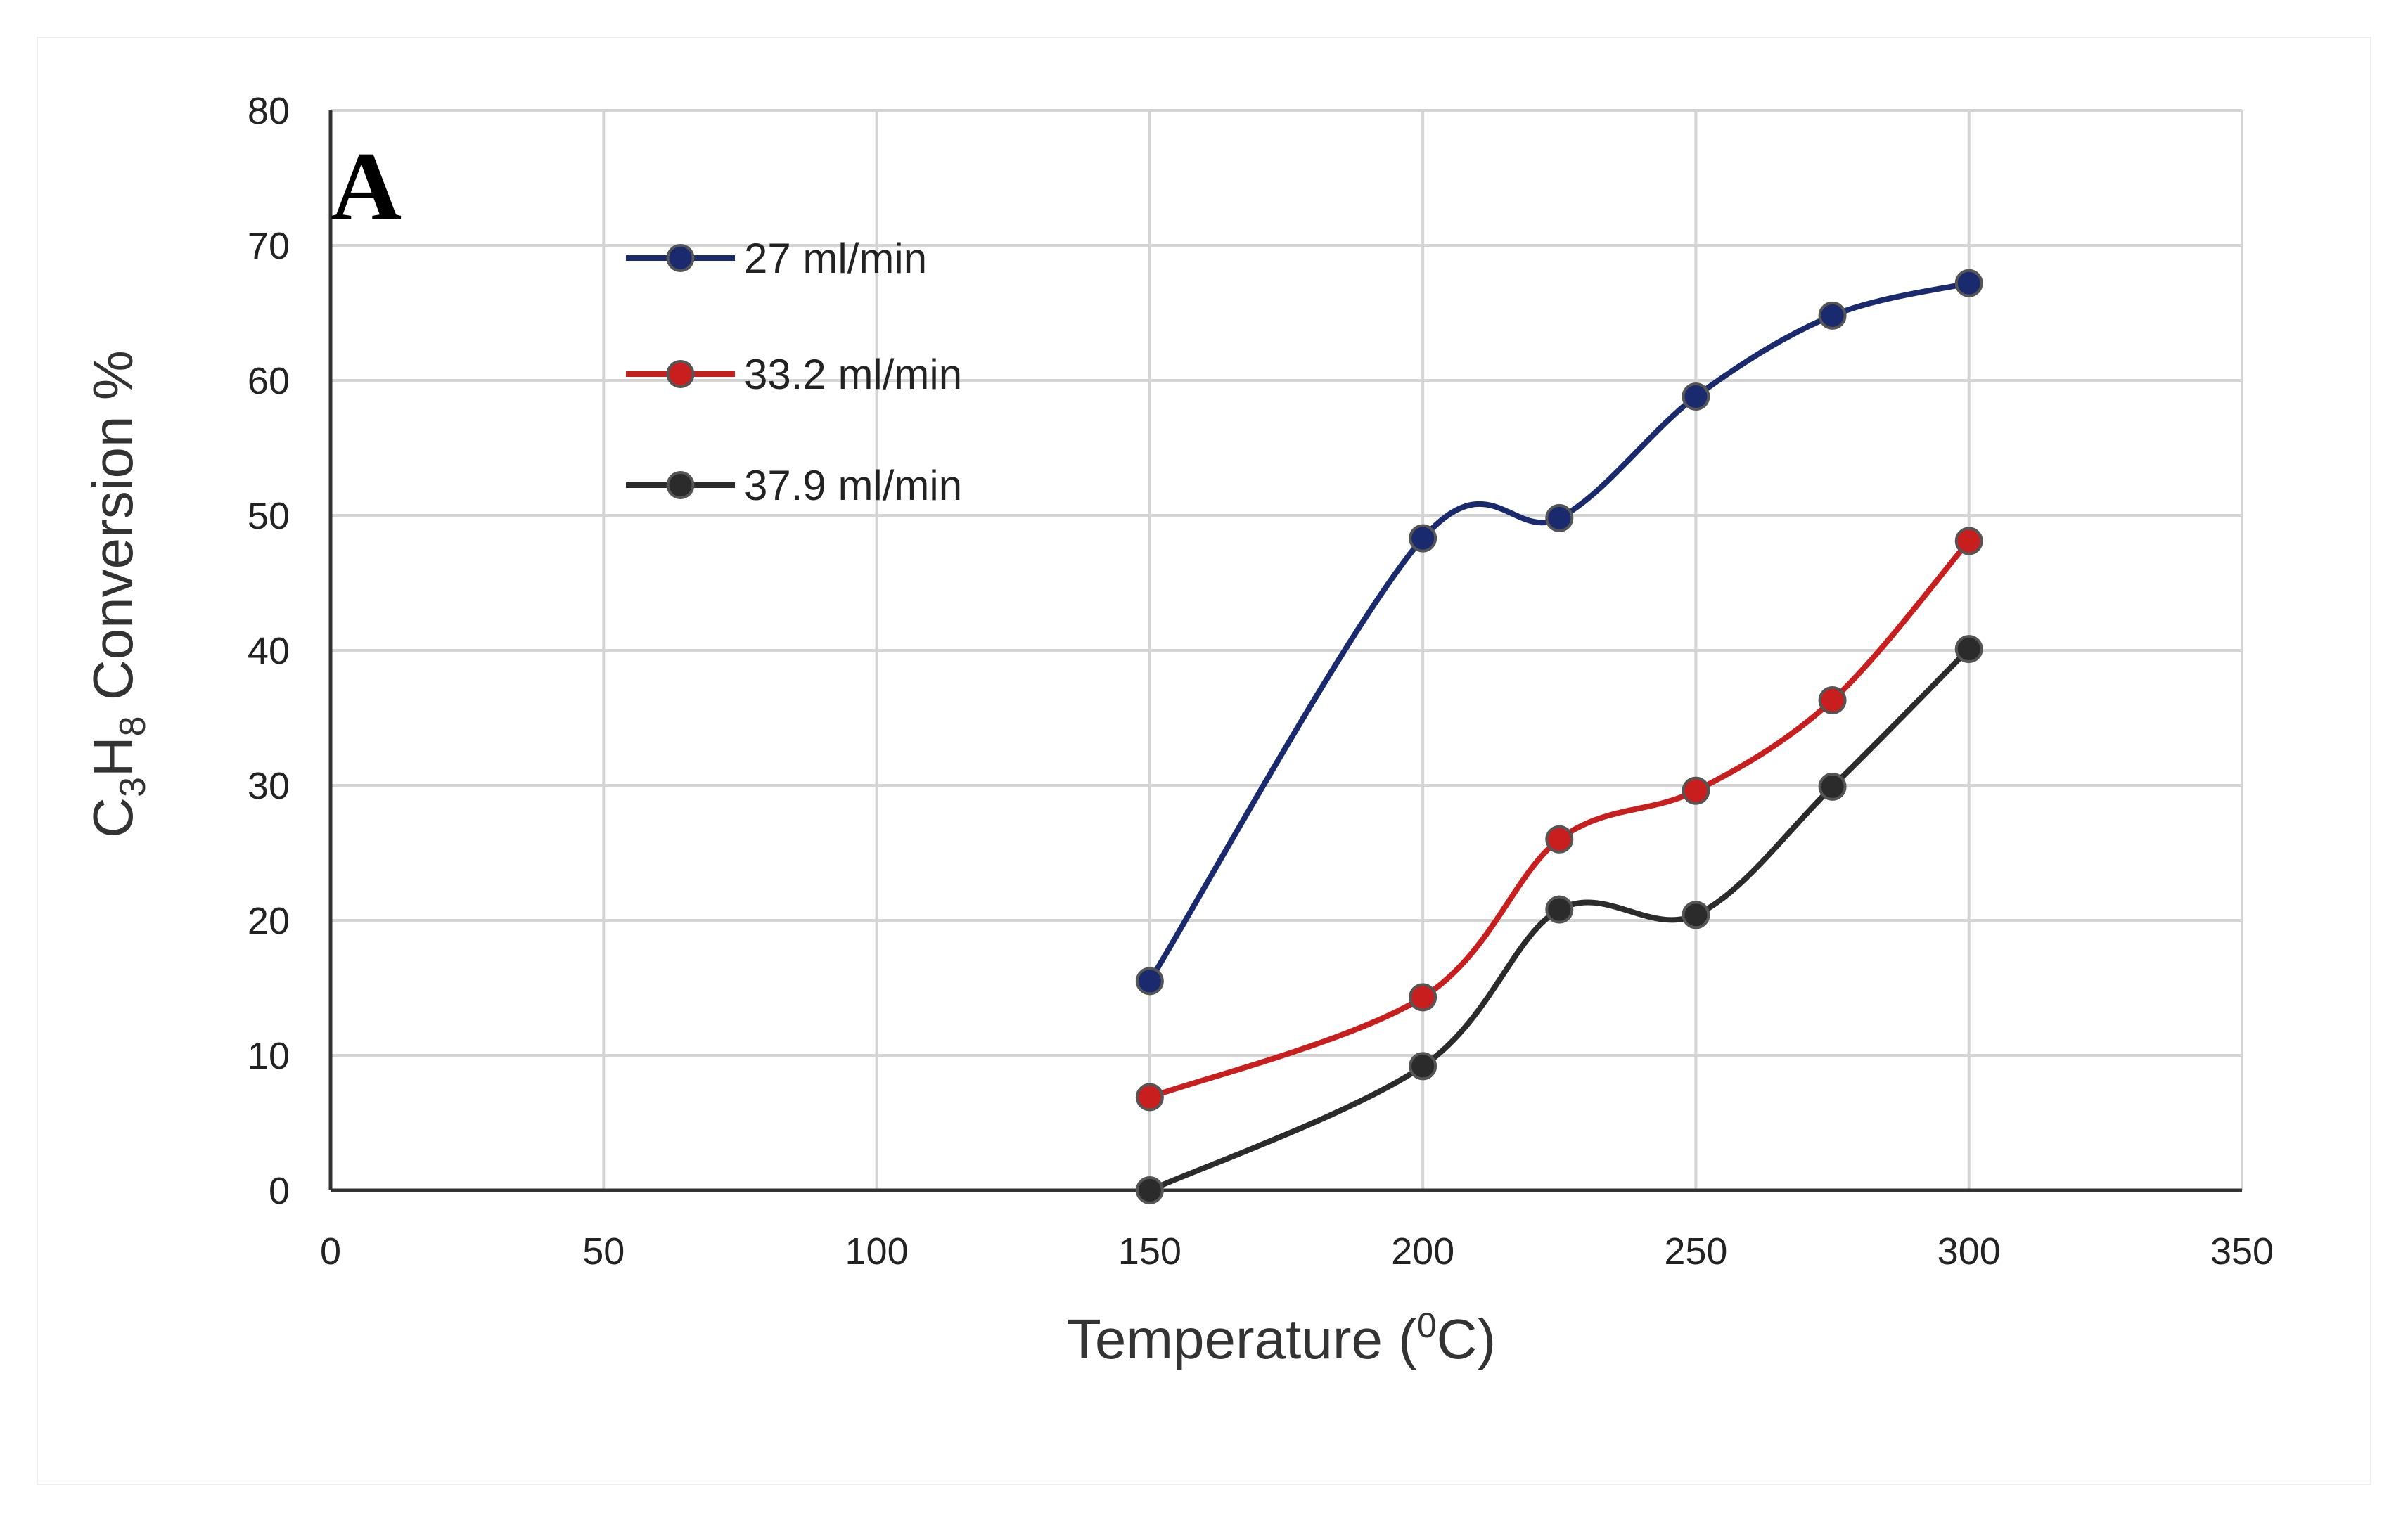 The height and width of the screenshot is (1525, 2408). I want to click on legend-label-3: 37.9 ml/min, so click(853, 485).